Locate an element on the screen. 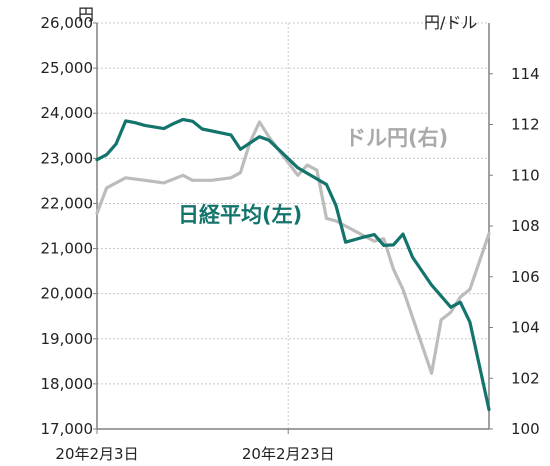 The image size is (550, 466). right-tick-label: 100 is located at coordinates (525, 429).